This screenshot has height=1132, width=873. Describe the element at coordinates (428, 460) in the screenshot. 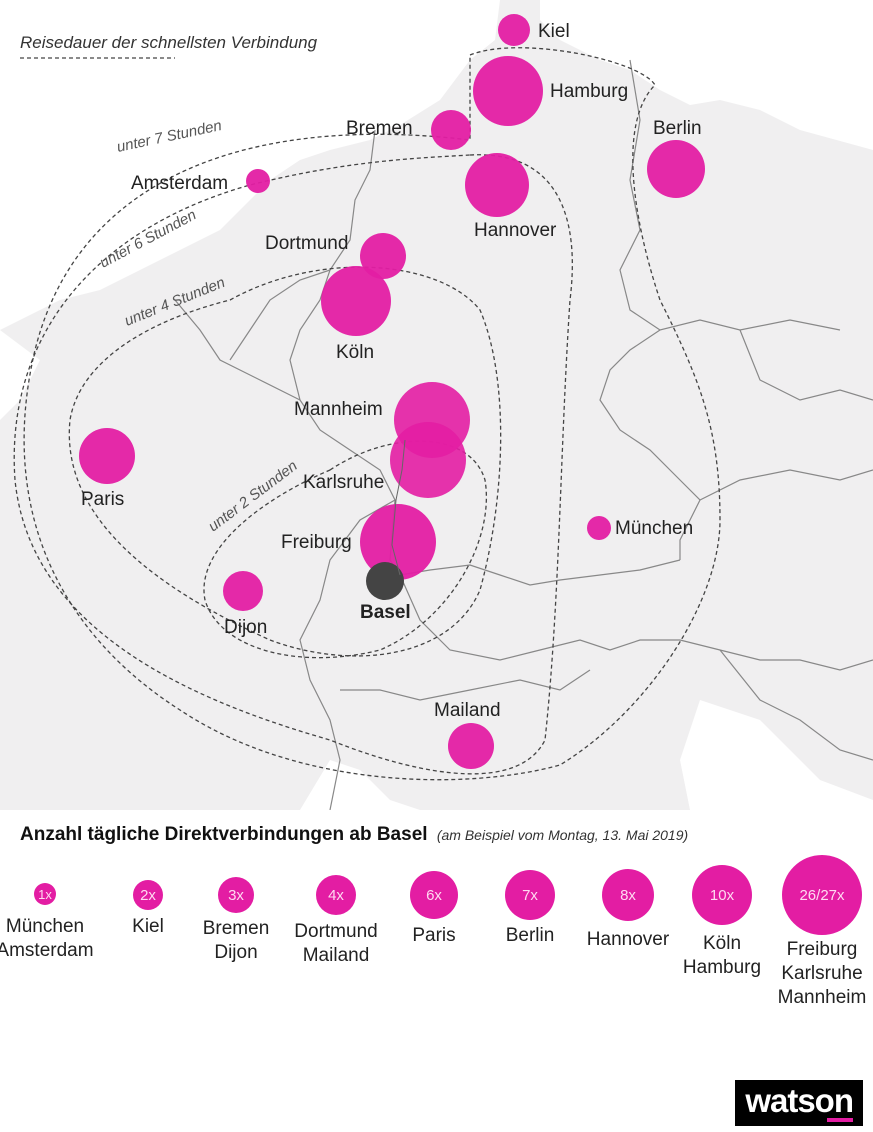

I see `bubble-karlsruhe` at that location.